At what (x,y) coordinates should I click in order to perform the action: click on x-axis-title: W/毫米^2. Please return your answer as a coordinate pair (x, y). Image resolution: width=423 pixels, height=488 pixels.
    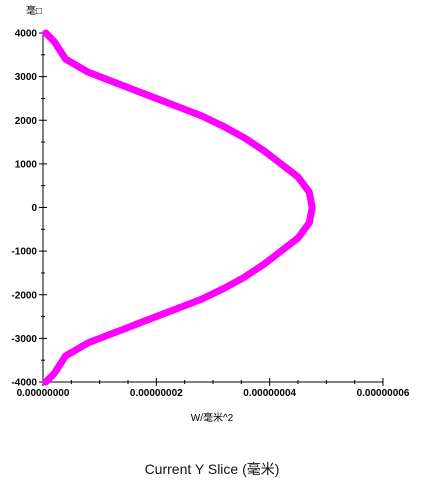
    Looking at the image, I should click on (212, 417).